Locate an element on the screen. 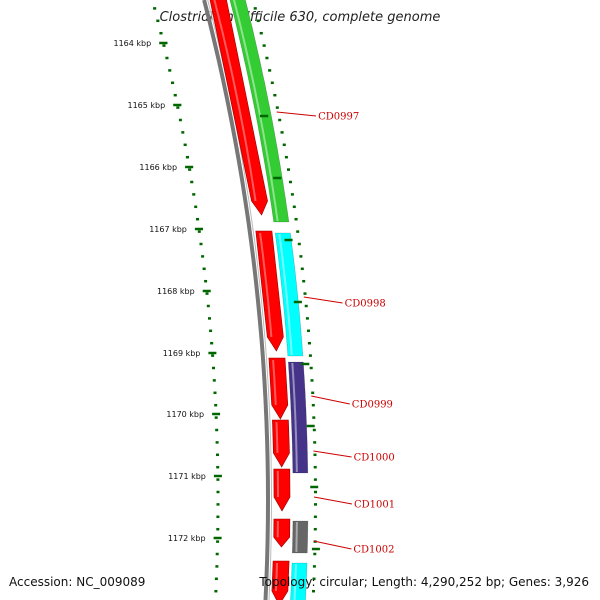  gene-label: CD1002 is located at coordinates (373, 550).